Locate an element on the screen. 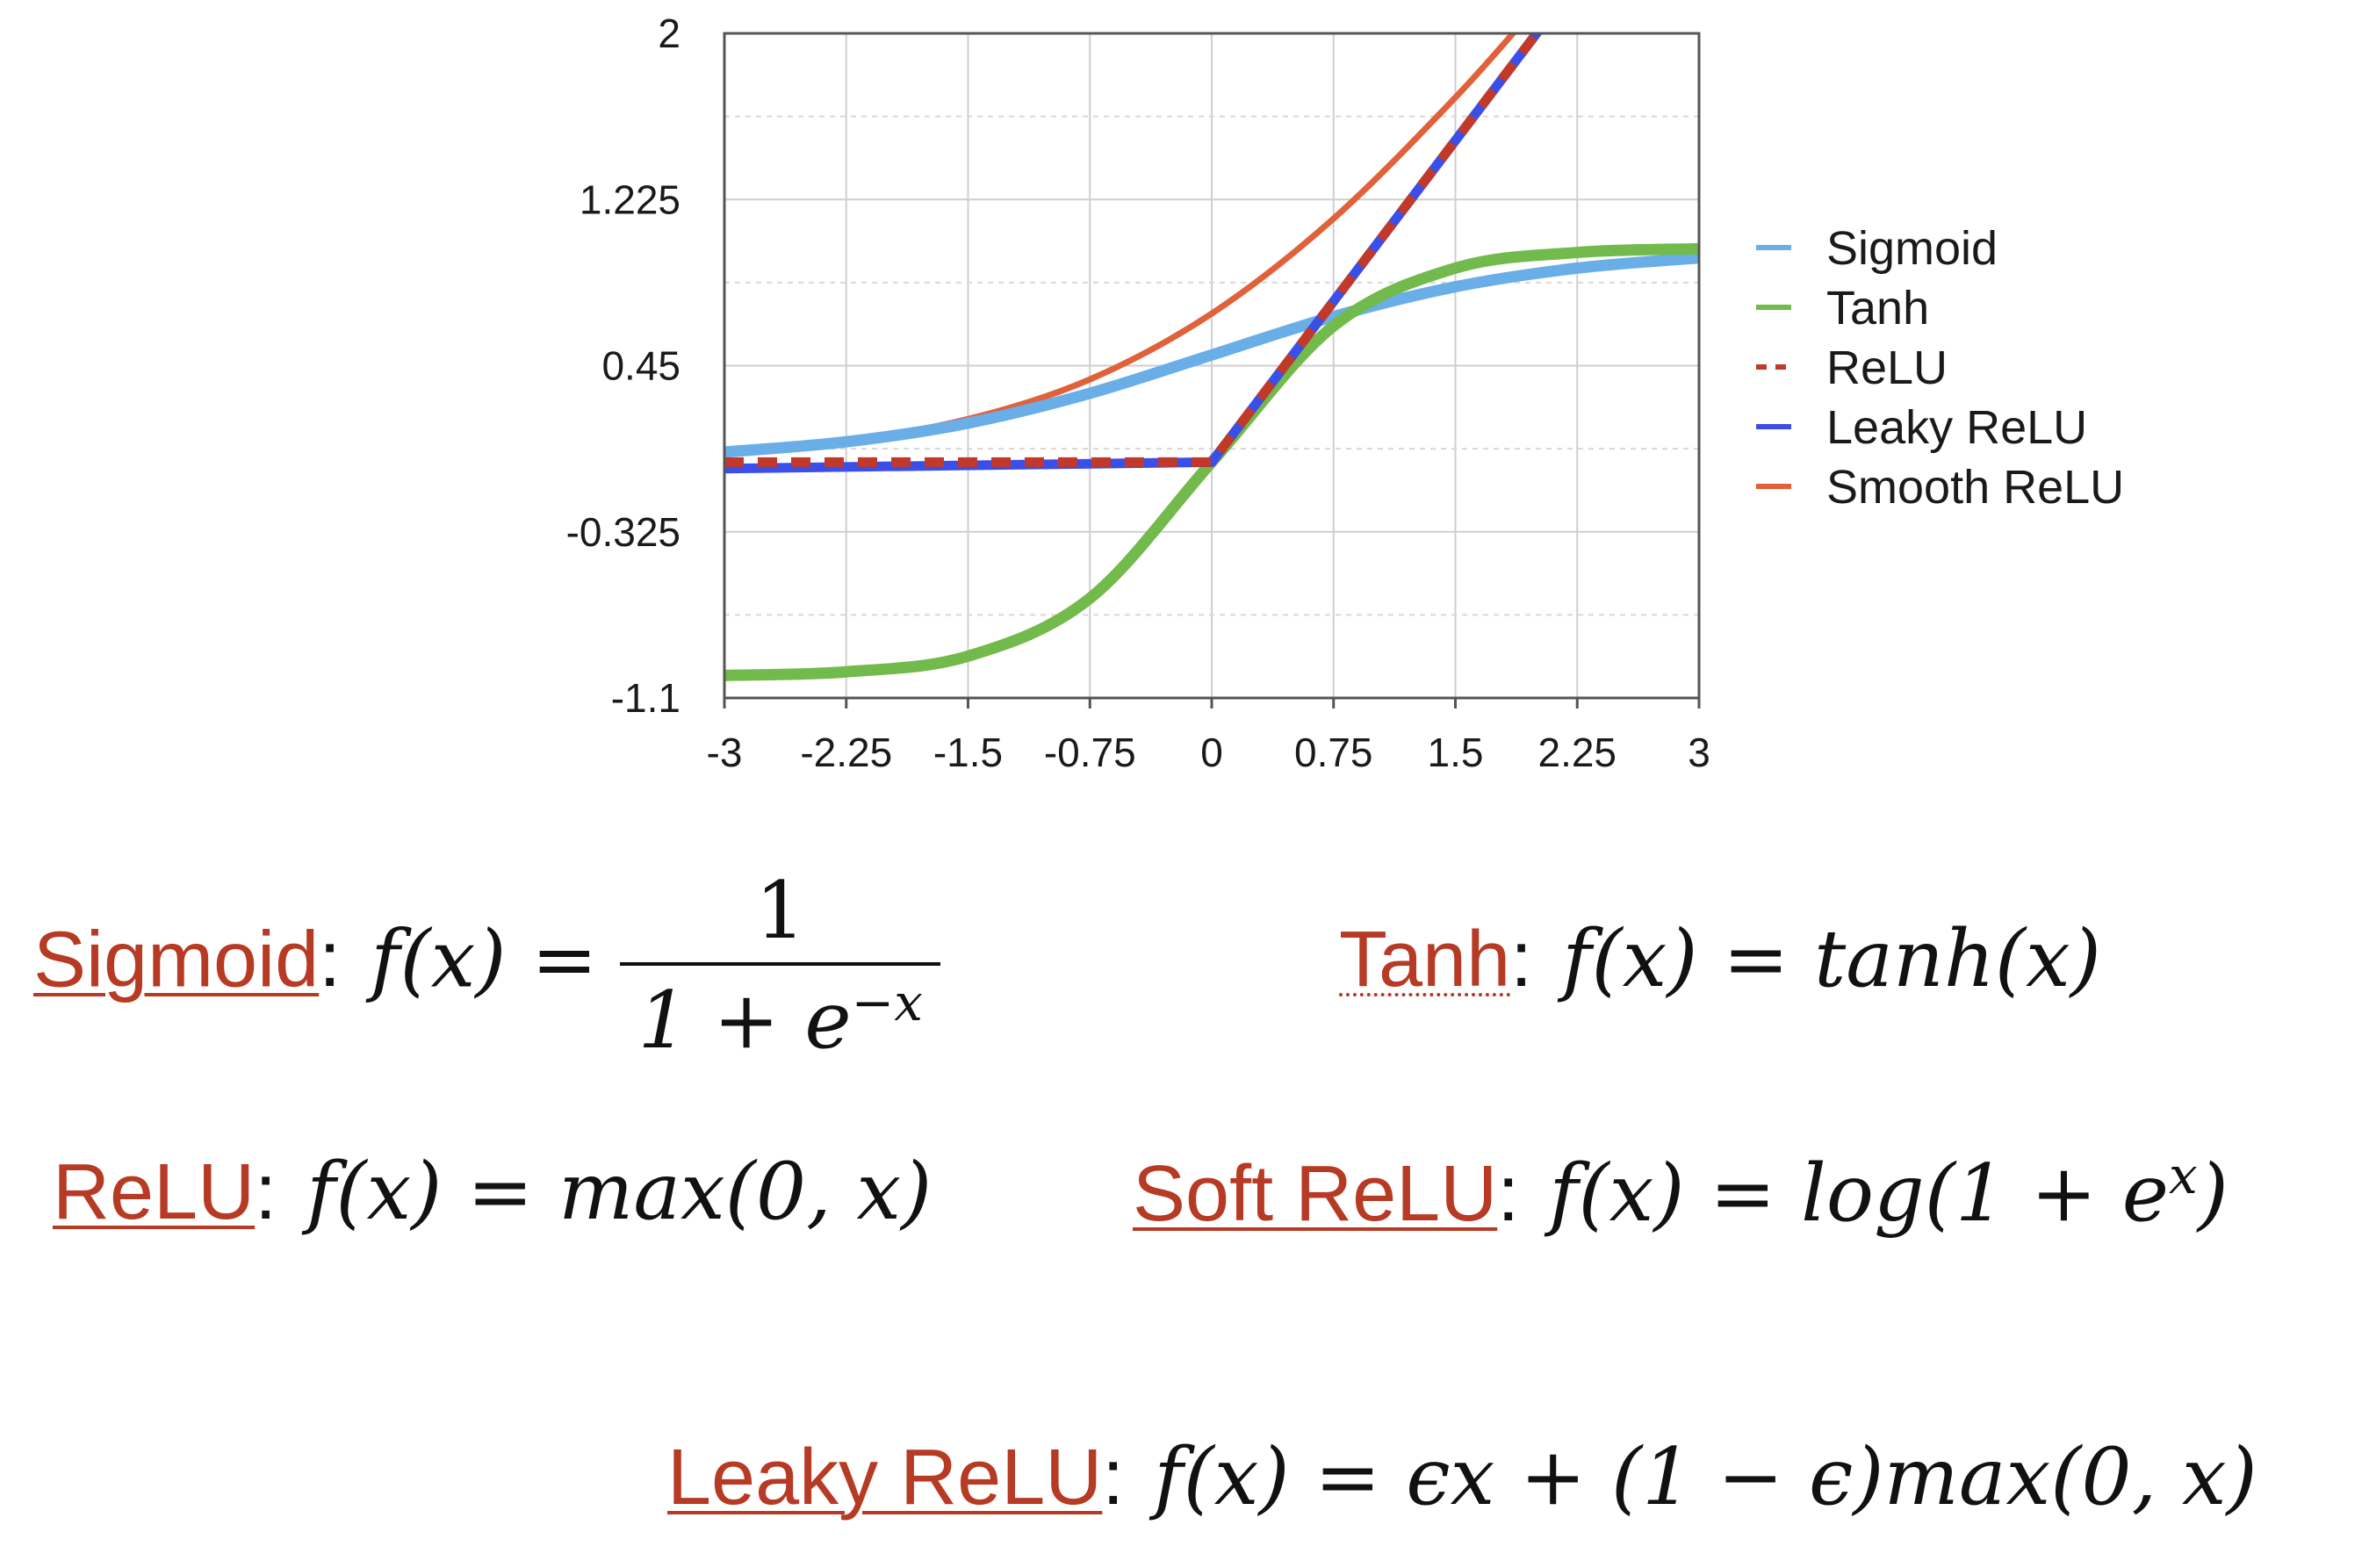 This screenshot has width=2369, height=1568. series-line-leaky-relu is located at coordinates (1133, 253).